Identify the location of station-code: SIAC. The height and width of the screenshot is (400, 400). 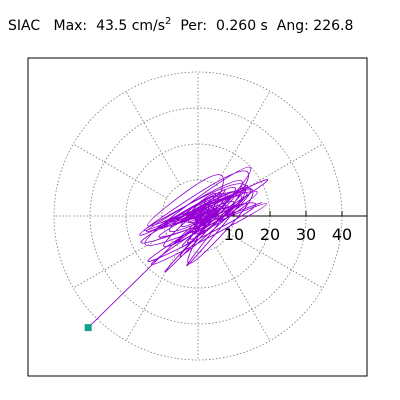
(24, 26).